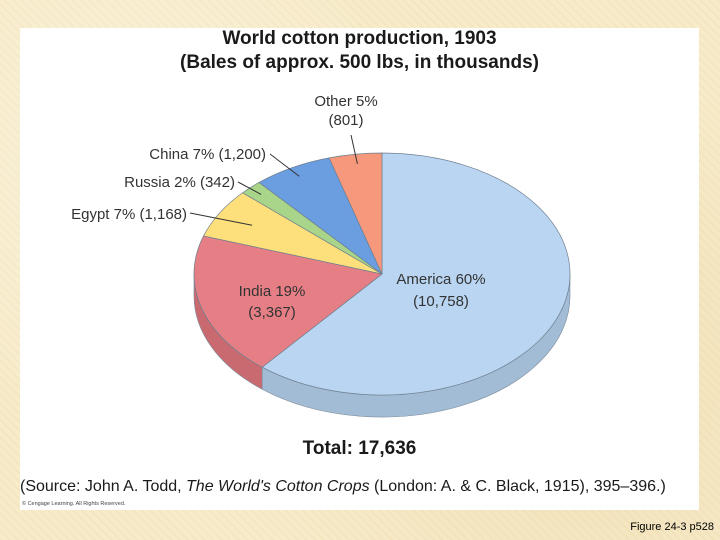  What do you see at coordinates (440, 279) in the screenshot?
I see `slice-label-america: America 60%` at bounding box center [440, 279].